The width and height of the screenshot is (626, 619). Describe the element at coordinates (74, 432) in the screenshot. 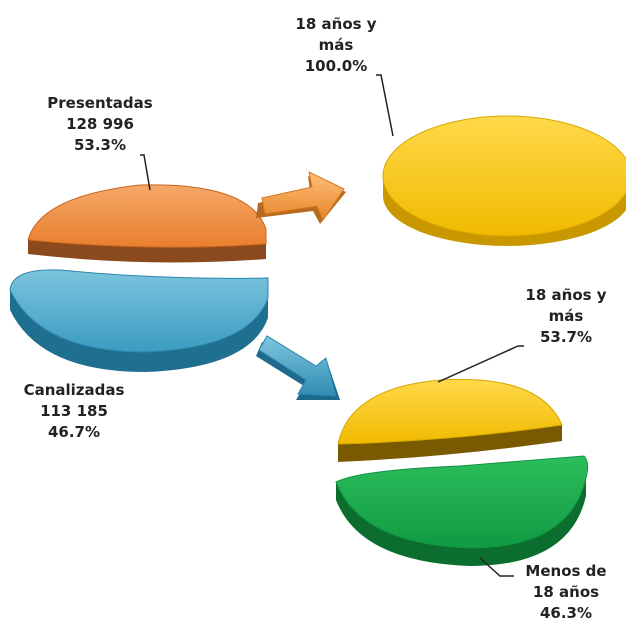

I see `label-canalizadas-percent: 46.7%` at that location.